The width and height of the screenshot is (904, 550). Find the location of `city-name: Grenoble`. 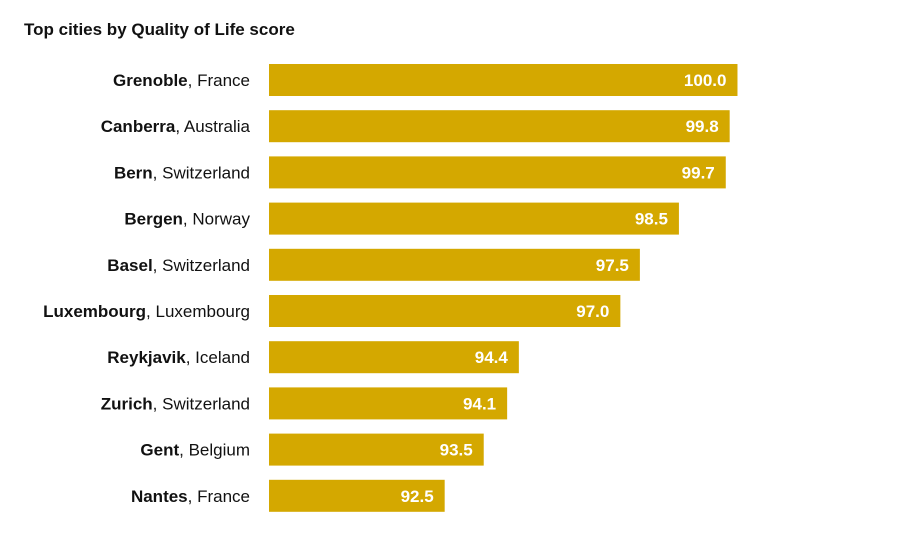

city-name: Grenoble is located at coordinates (150, 80).